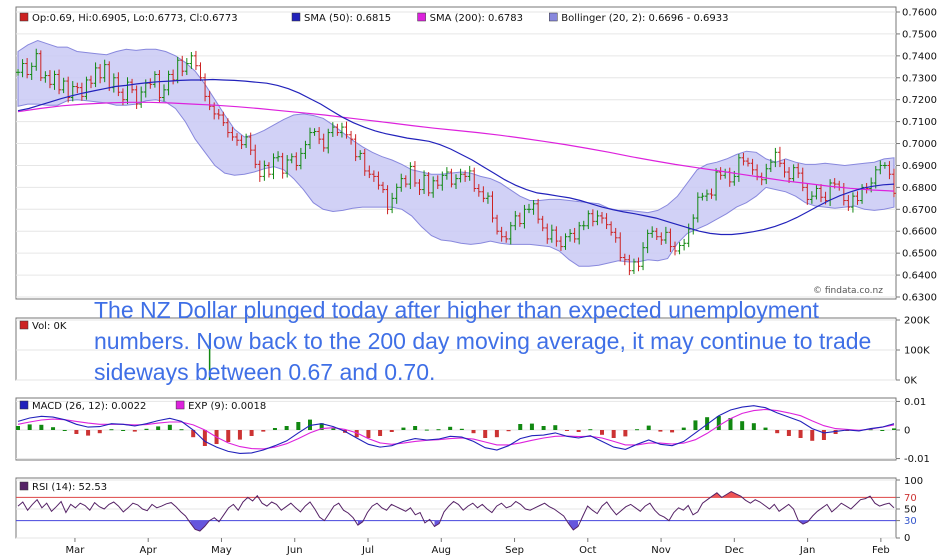  I want to click on rsi-oversold-fill, so click(200, 525).